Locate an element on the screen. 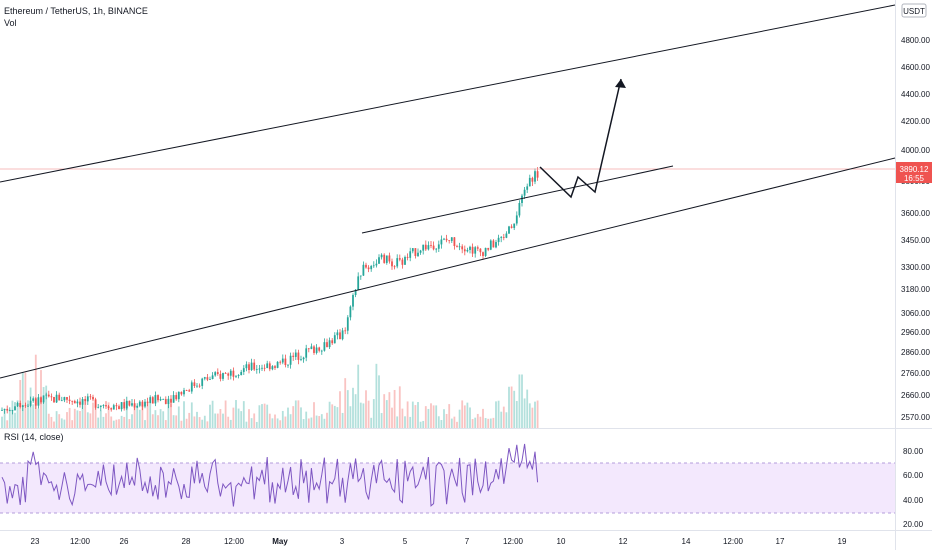 Image resolution: width=932 pixels, height=550 pixels. time-tick: 23 is located at coordinates (35, 541).